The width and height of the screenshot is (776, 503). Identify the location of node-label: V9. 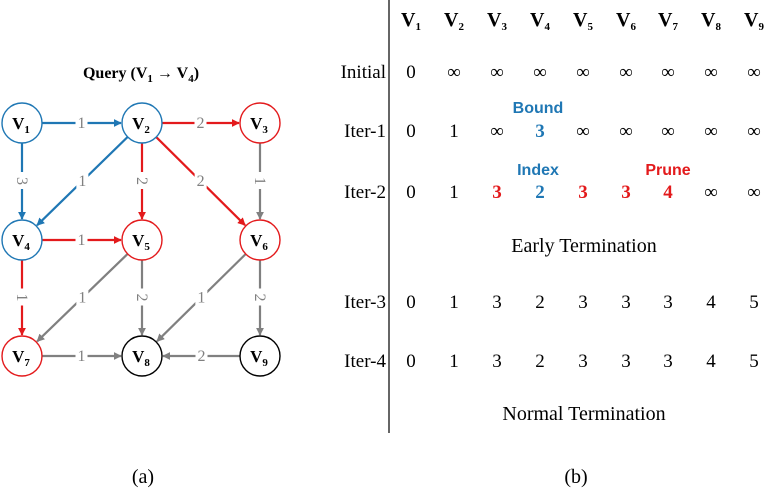
(259, 358).